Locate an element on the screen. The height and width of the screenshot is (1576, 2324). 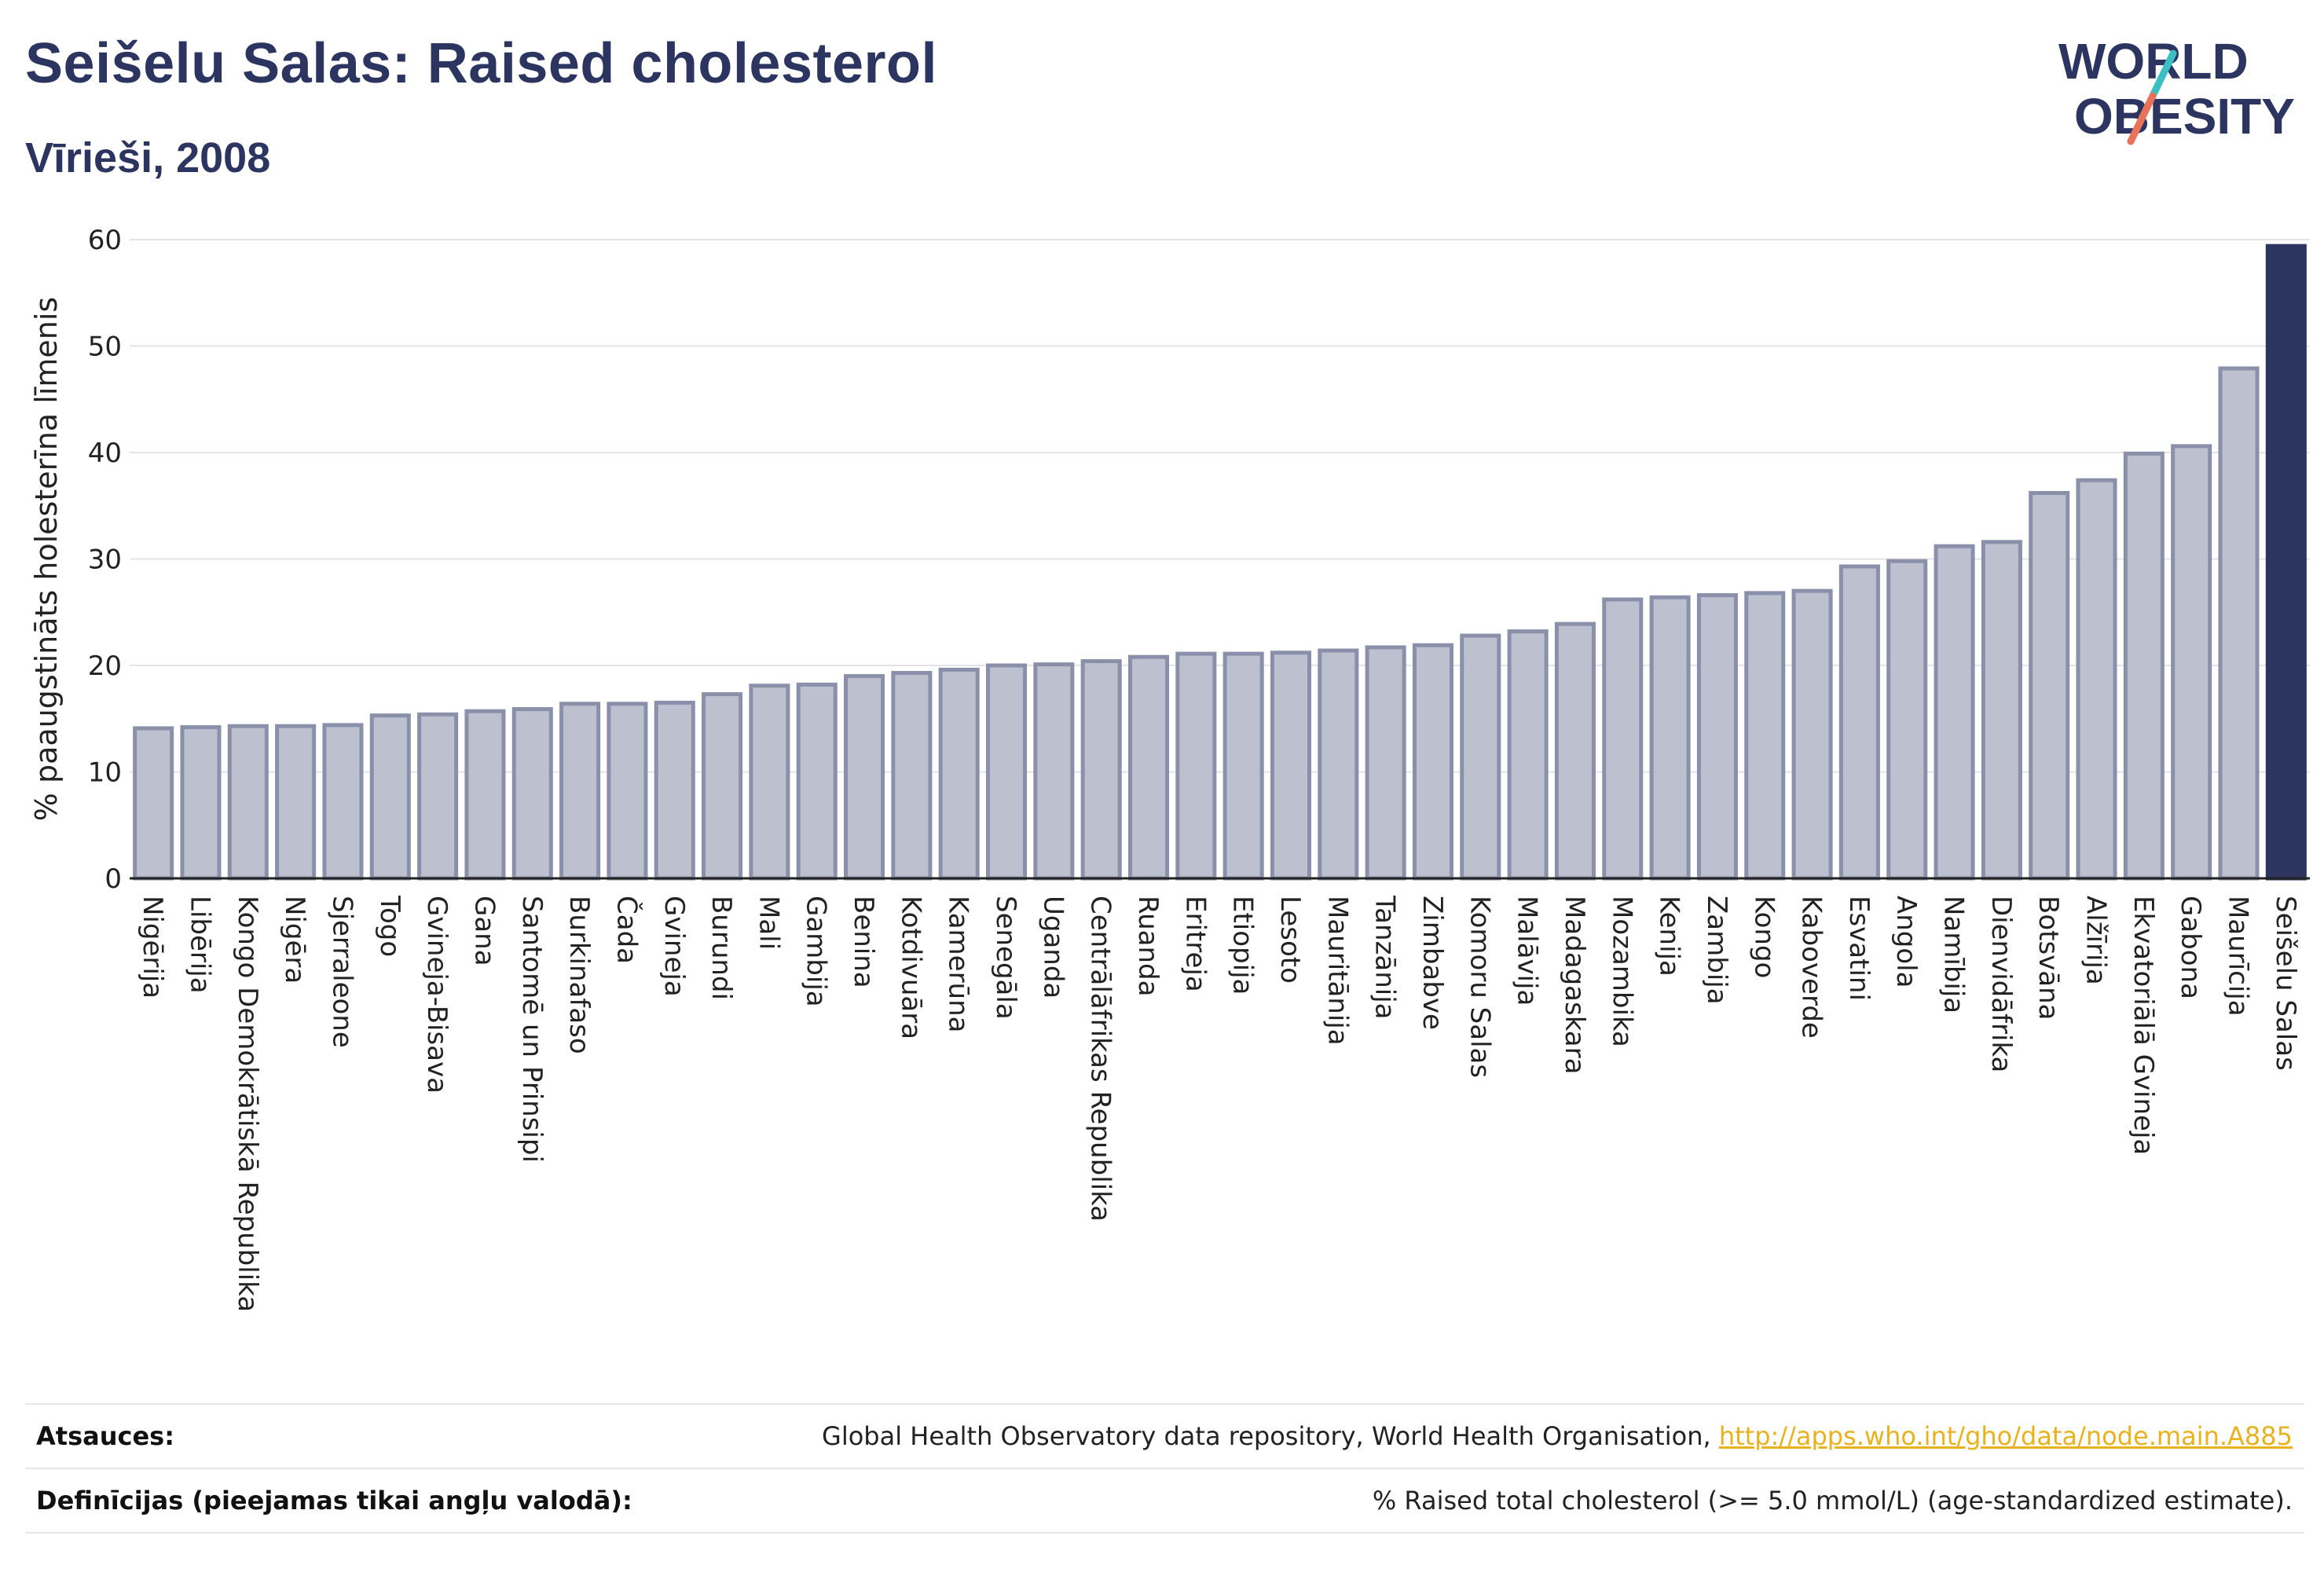
x-tick-label: Mauritānija is located at coordinates (1337, 971).